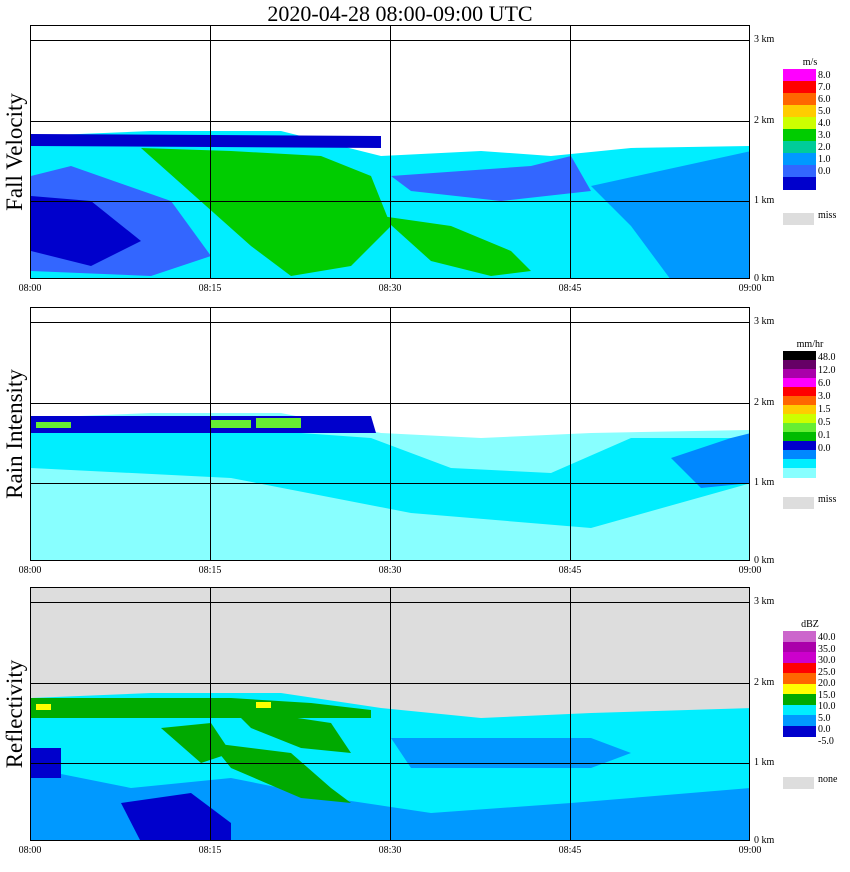  What do you see at coordinates (810, 344) in the screenshot?
I see `legend-unit: mm/hr` at bounding box center [810, 344].